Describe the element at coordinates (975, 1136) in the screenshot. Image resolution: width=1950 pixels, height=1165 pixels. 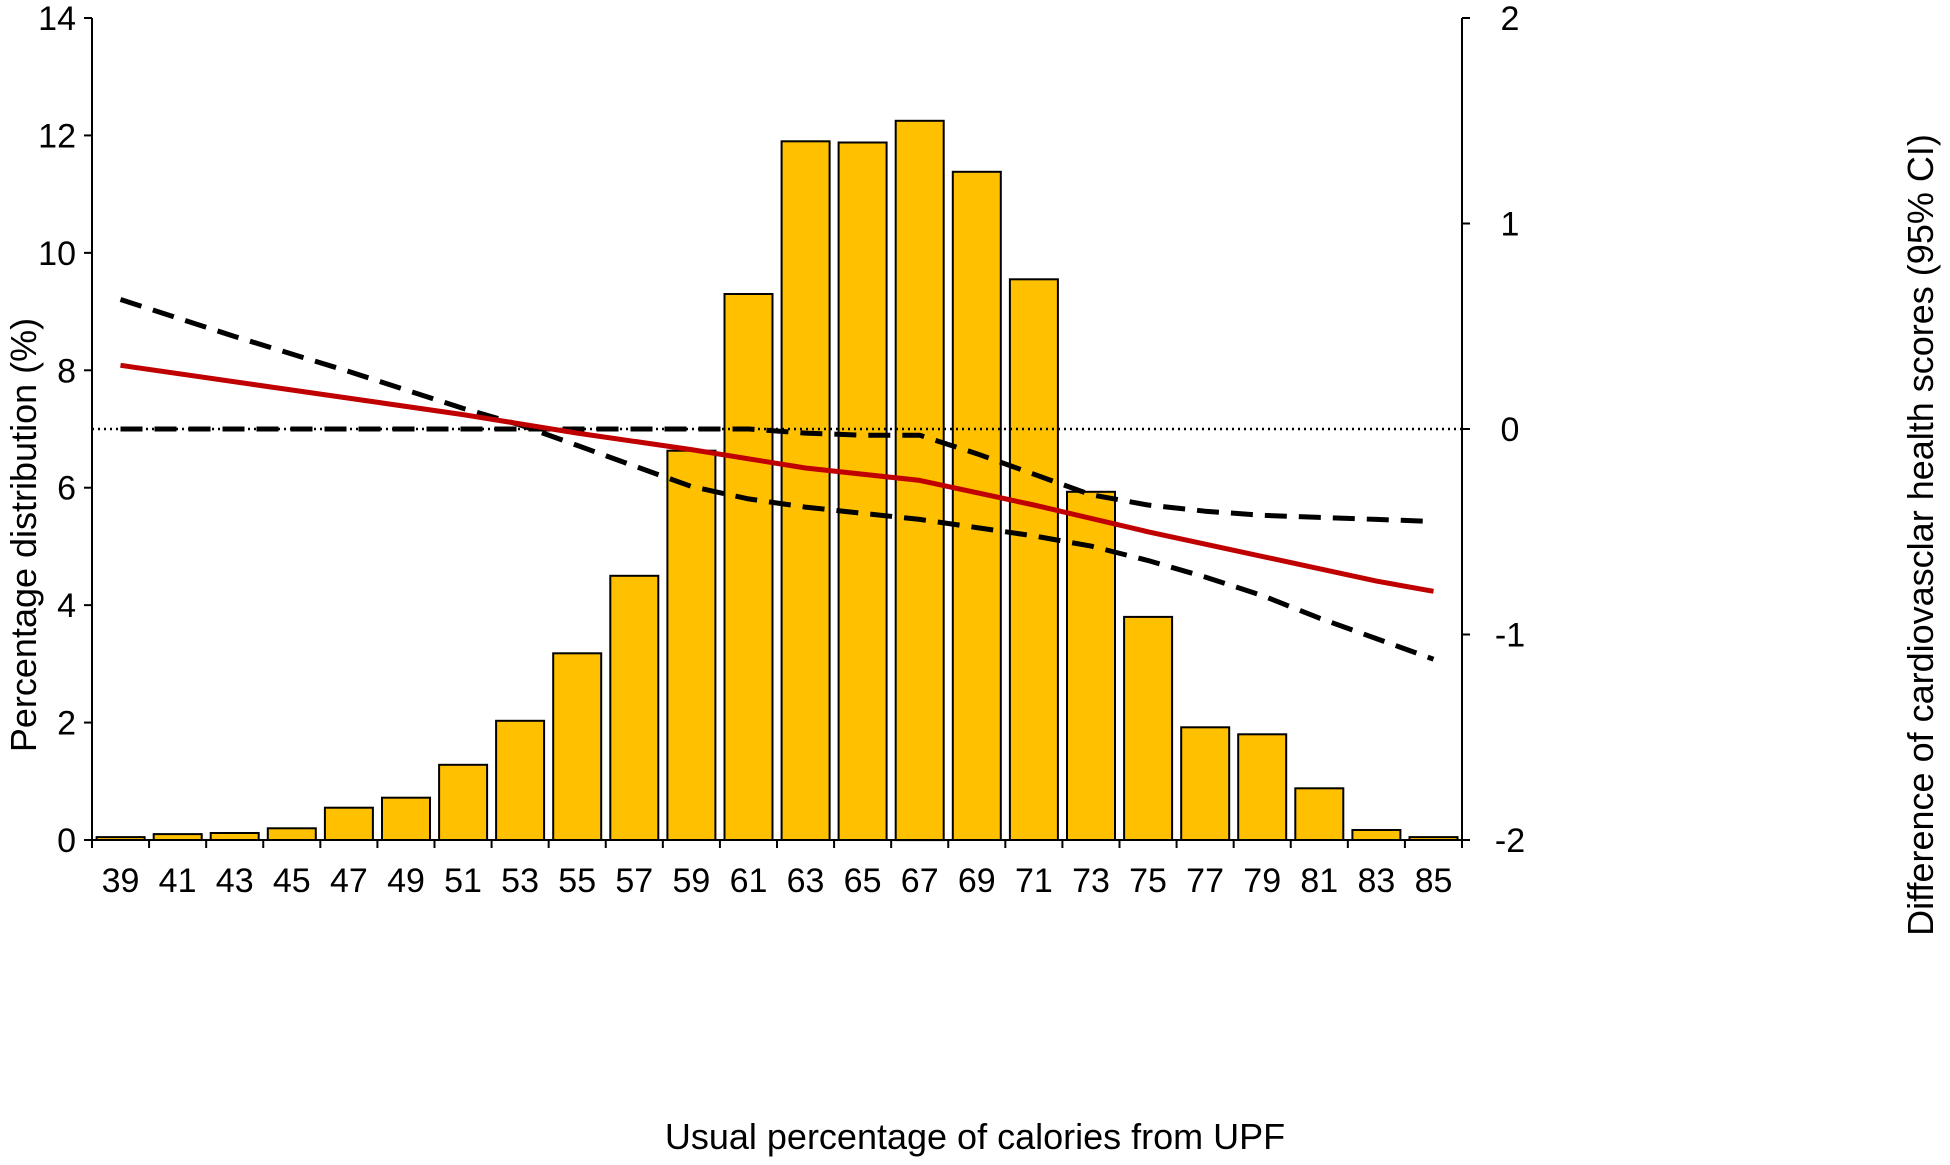
I see `x-axis-title: Usual percentage of calories from UPF` at that location.